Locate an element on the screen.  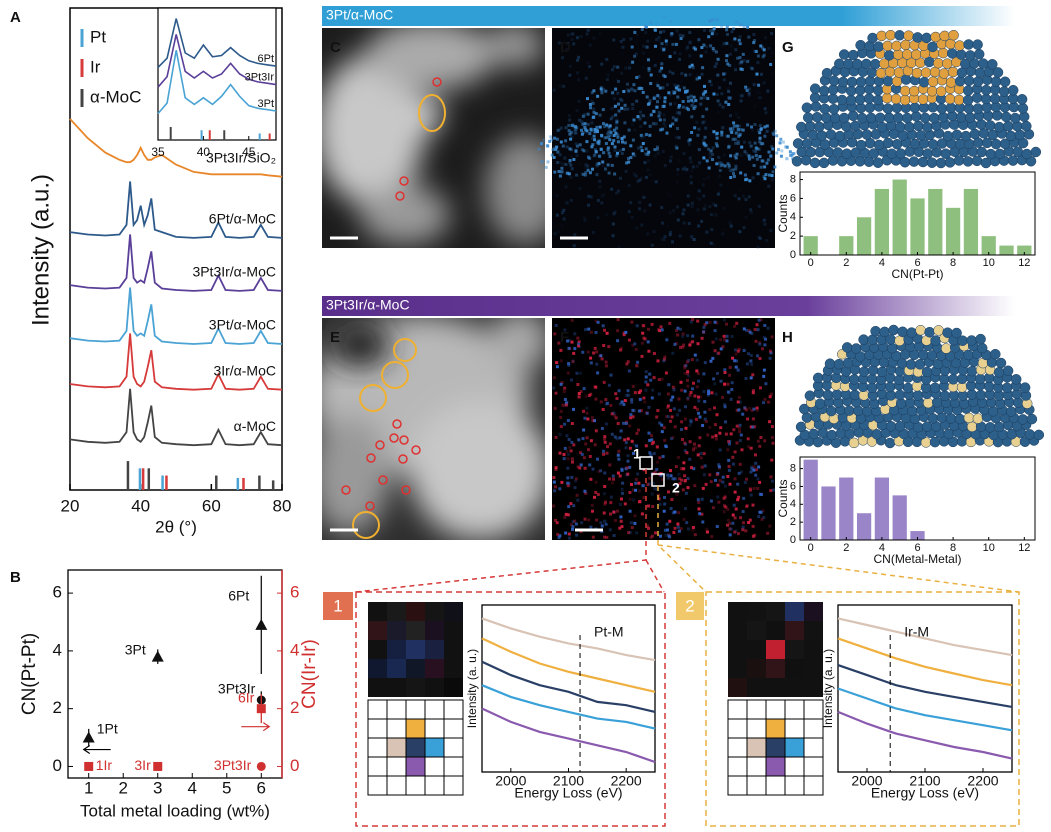
x-tick-label: 0 is located at coordinates (811, 263).